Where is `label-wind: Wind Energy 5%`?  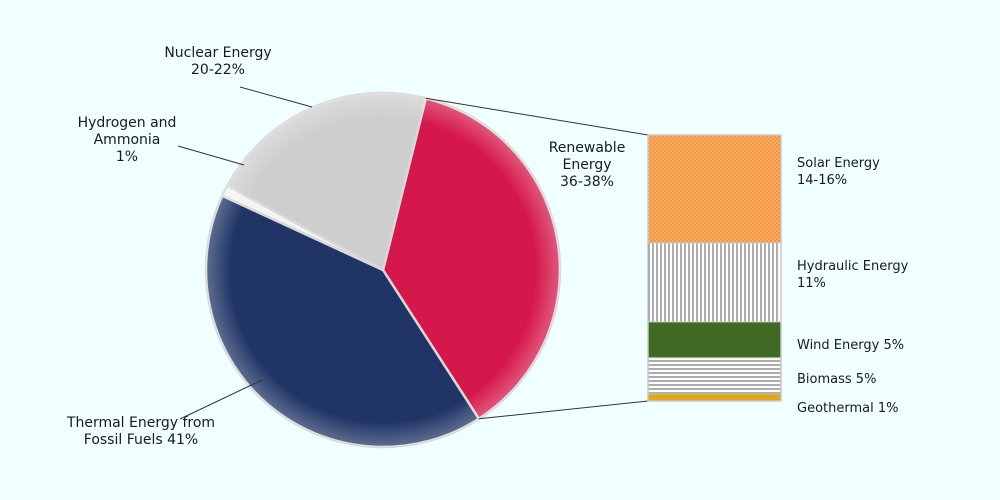
label-wind: Wind Energy 5% is located at coordinates (850, 345).